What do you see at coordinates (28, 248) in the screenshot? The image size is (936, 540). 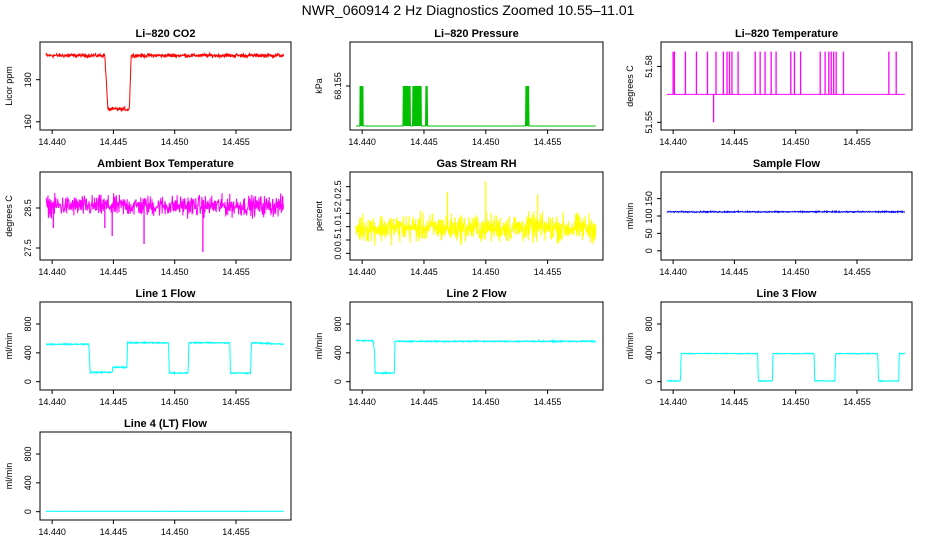 I see `y-tick-label: 27.5` at bounding box center [28, 248].